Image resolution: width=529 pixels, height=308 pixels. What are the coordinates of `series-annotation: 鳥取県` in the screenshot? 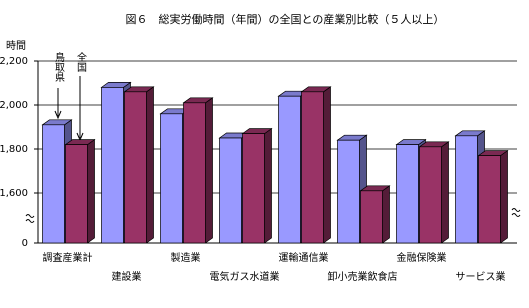 It's located at (59, 67).